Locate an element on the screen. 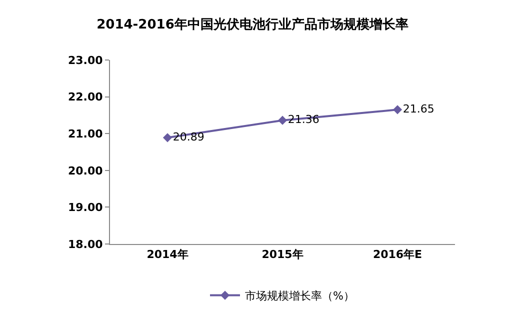  x-tick-label: 2014年 is located at coordinates (167, 255).